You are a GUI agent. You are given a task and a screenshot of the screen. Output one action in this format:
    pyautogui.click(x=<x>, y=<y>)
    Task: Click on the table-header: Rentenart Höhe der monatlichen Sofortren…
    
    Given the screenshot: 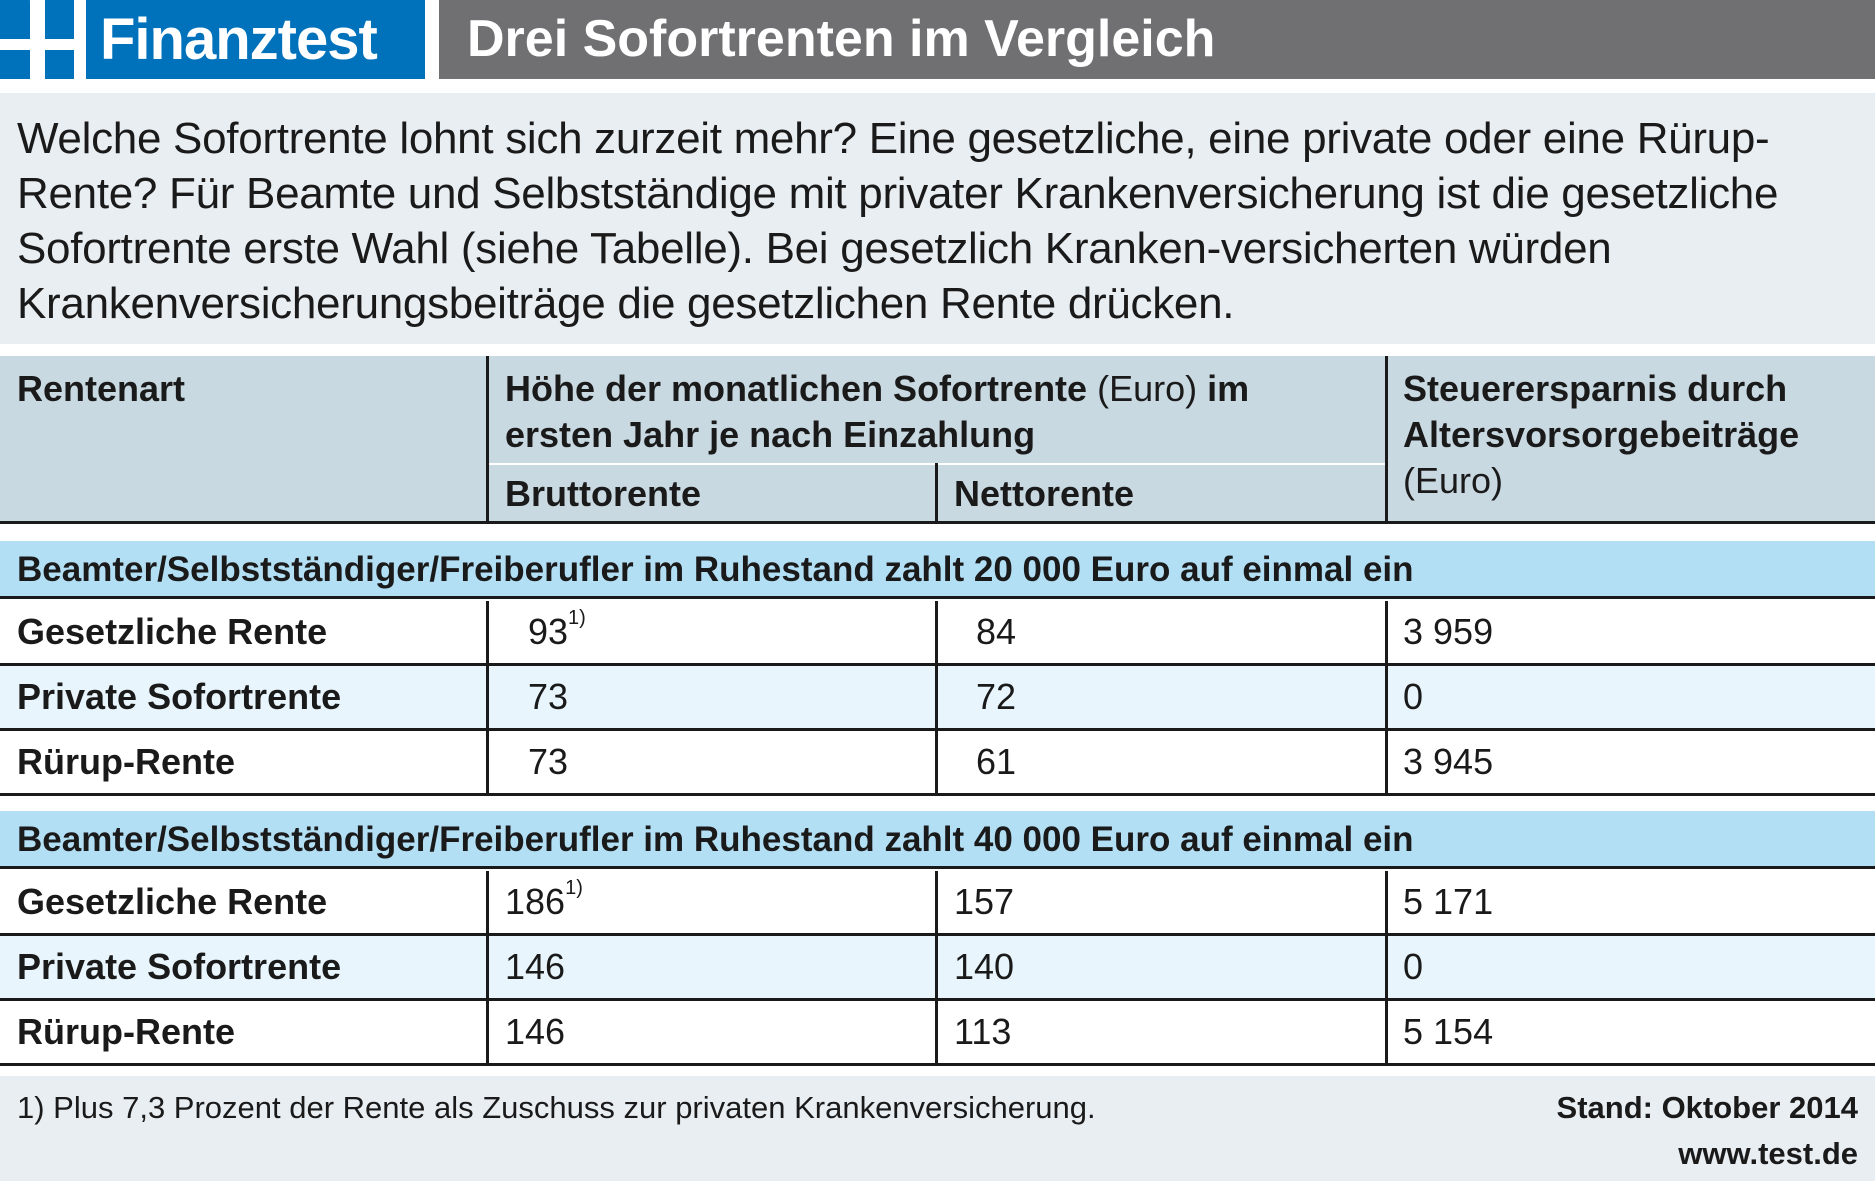 What is the action you would take?
    pyautogui.click(x=937, y=440)
    